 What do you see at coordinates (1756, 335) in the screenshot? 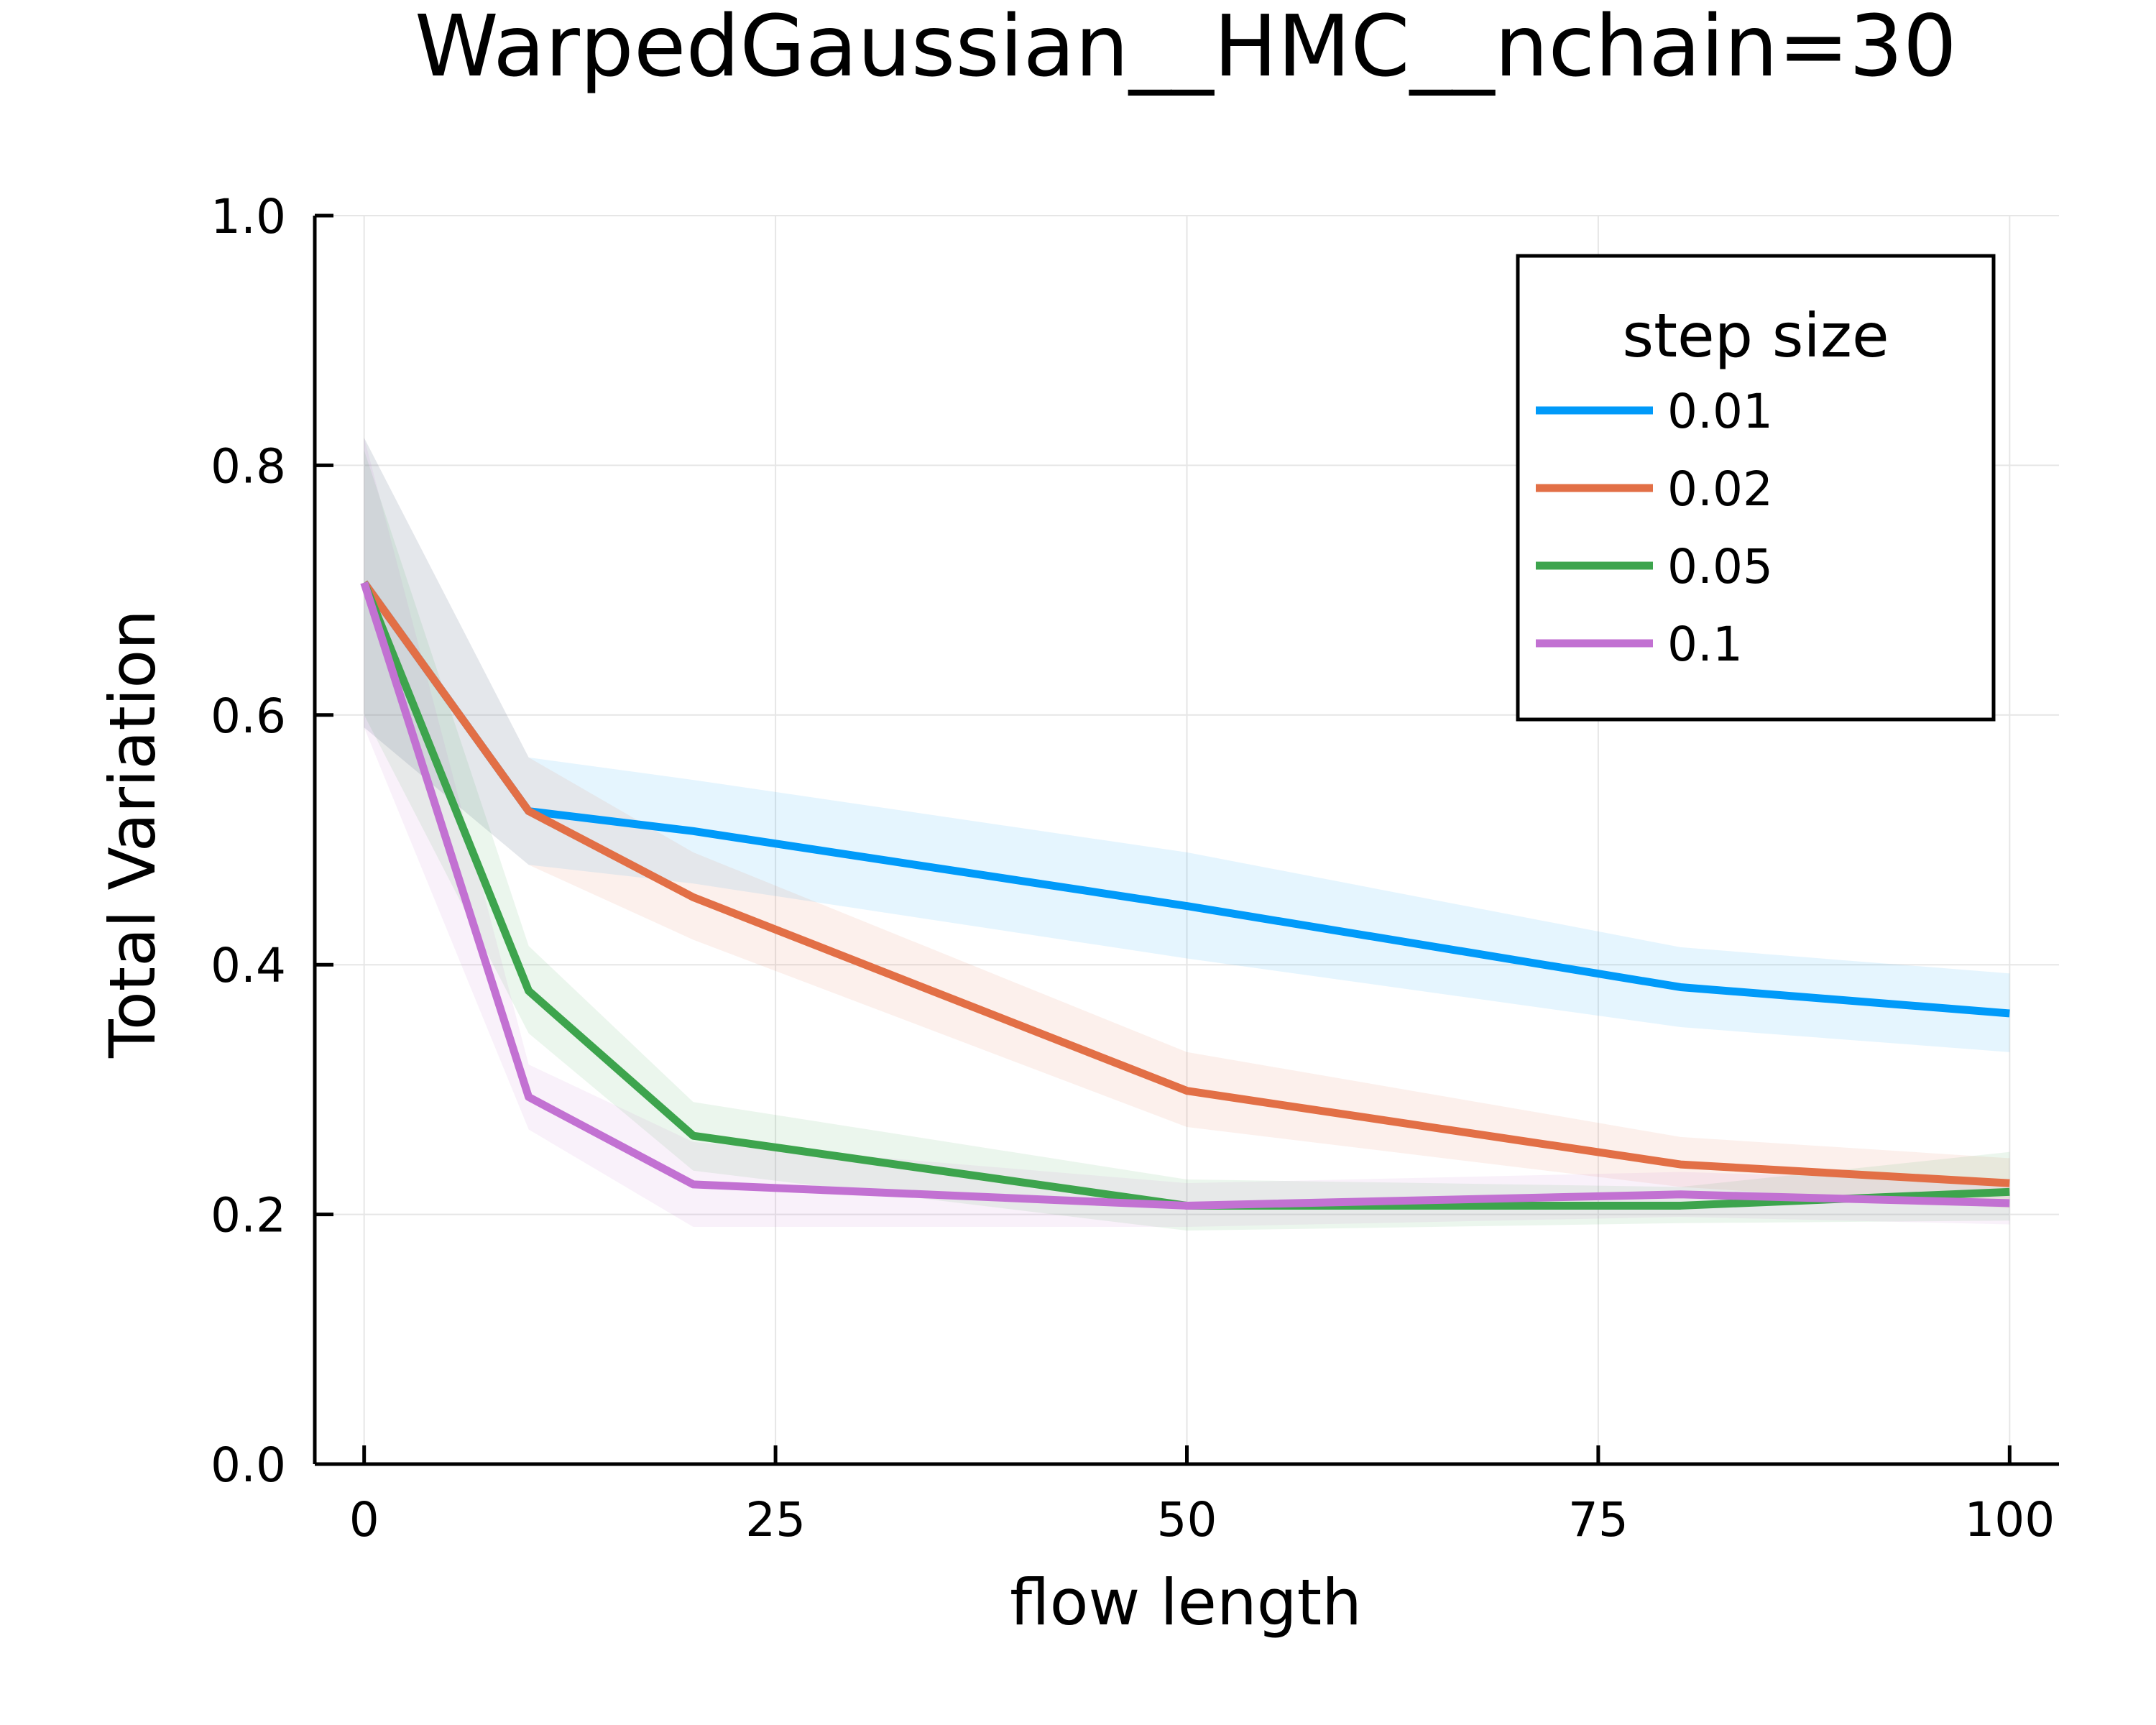
I see `legend-title: step size` at bounding box center [1756, 335].